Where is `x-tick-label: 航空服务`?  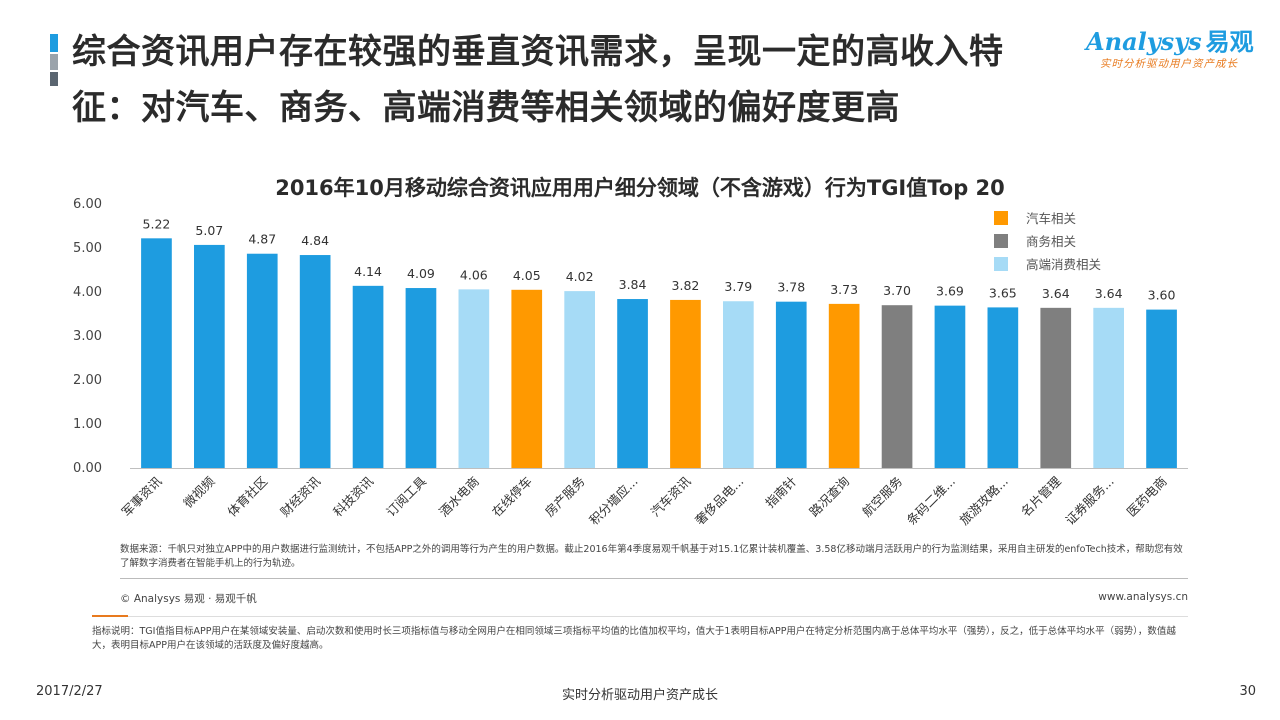 x-tick-label: 航空服务 is located at coordinates (882, 497).